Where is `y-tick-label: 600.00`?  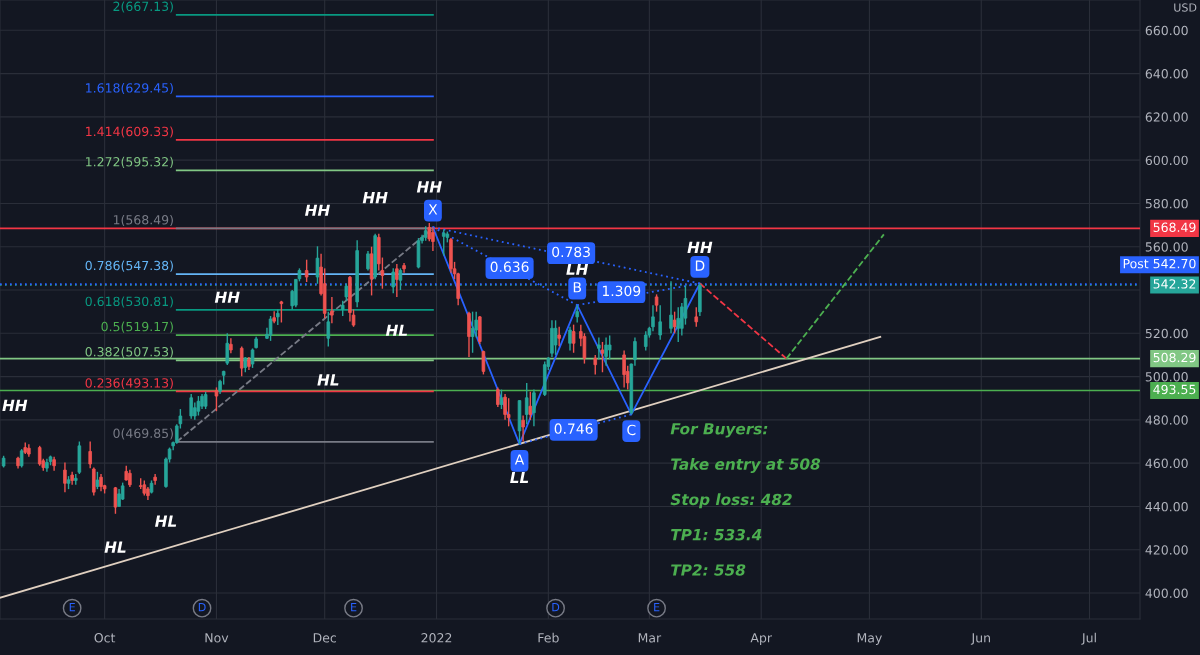 y-tick-label: 600.00 is located at coordinates (1166, 160).